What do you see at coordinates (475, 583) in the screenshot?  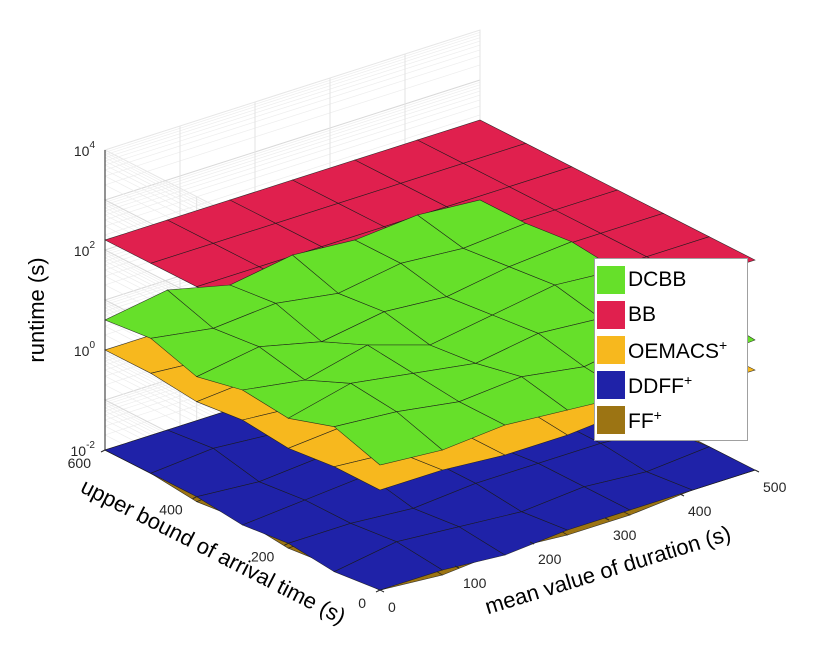 I see `x-tick-label: 100` at bounding box center [475, 583].